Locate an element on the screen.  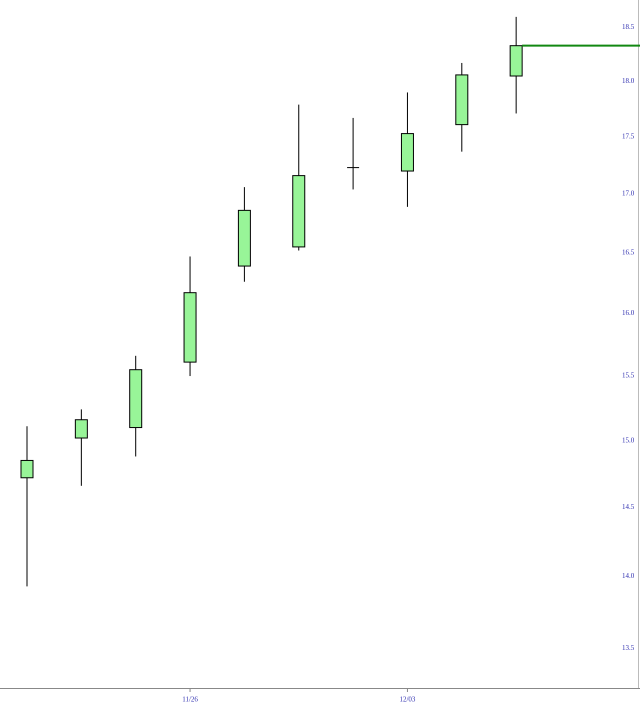
y-tick-label: 15.5 is located at coordinates (628, 376).